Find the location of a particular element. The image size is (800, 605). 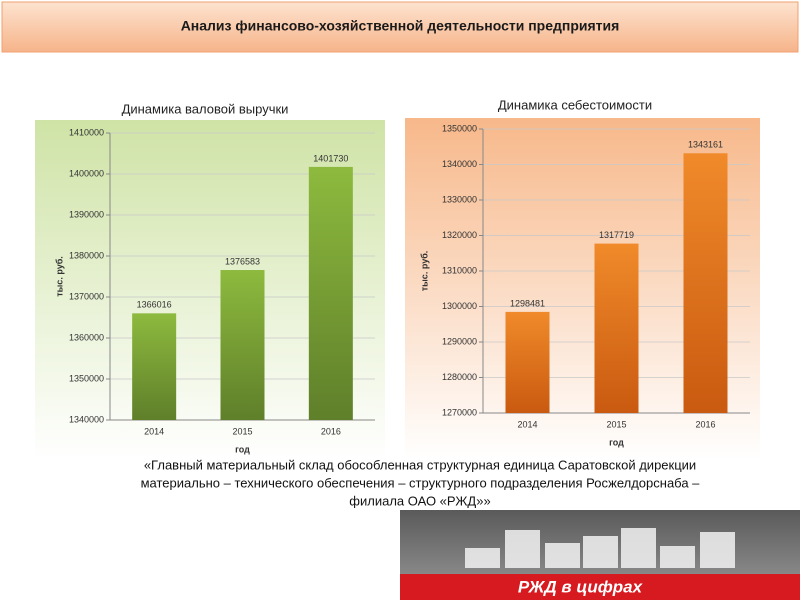

data-label: 1401730 is located at coordinates (330, 158).